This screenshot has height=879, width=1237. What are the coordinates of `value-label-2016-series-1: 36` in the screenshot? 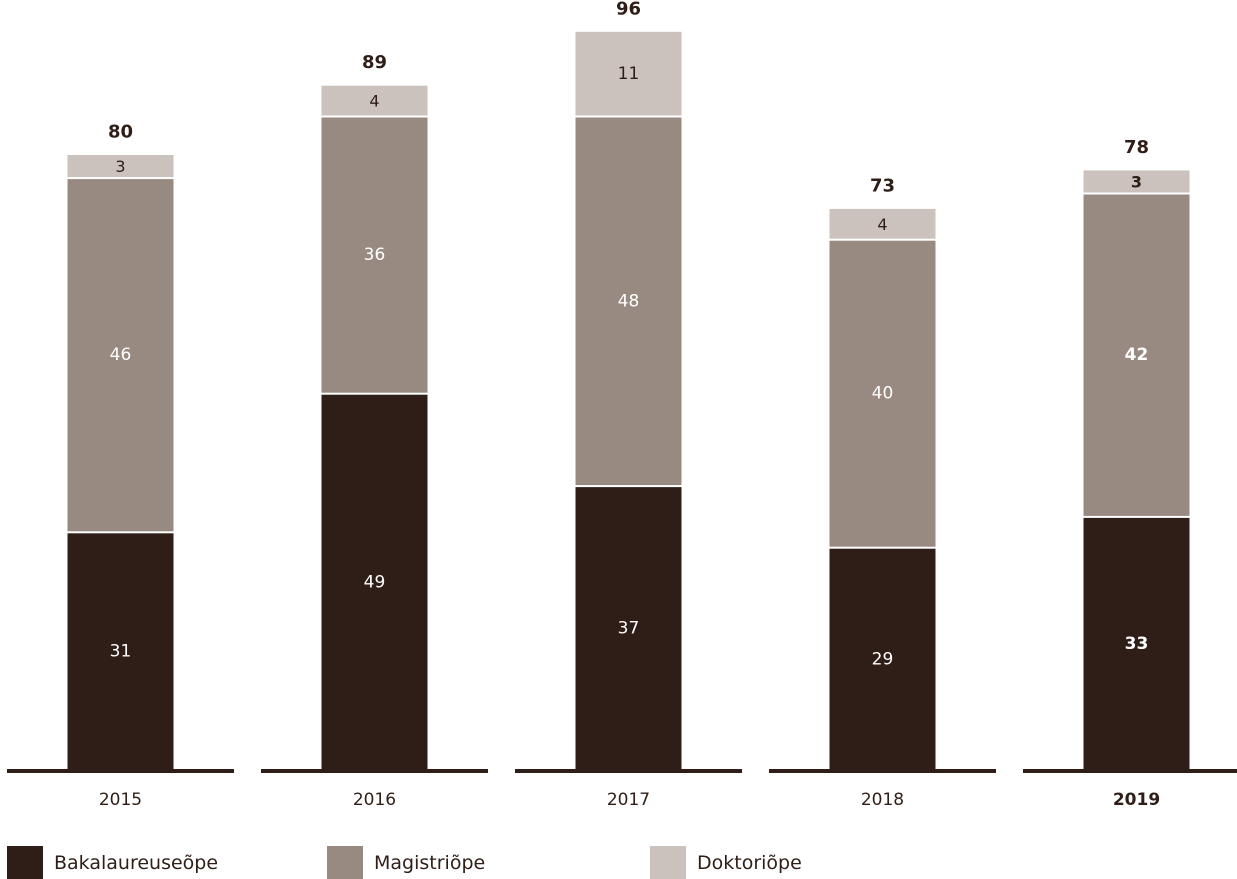 It's located at (375, 255).